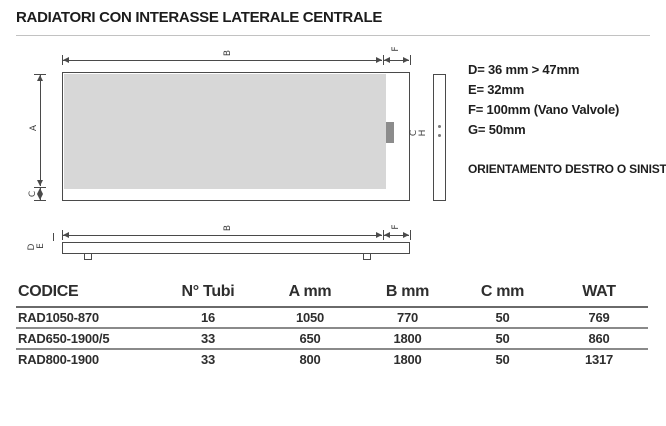 This screenshot has width=666, height=426. I want to click on table-header-row: CODICE N° Tubi A mm B mm C mm WAT, so click(332, 294).